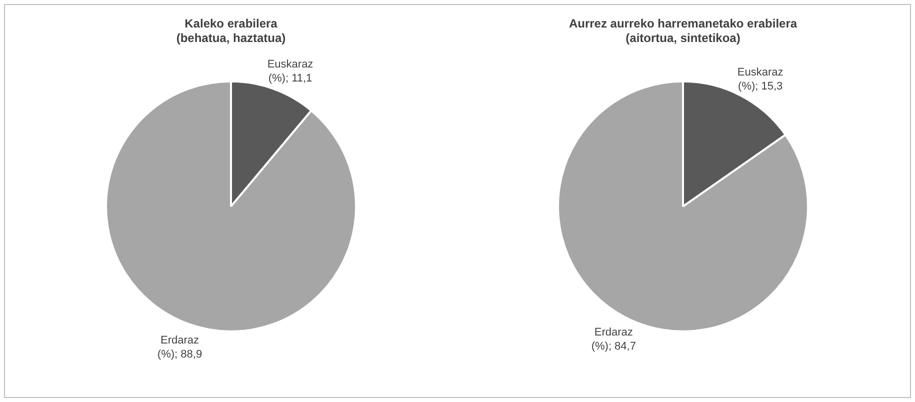 This screenshot has height=402, width=915. What do you see at coordinates (683, 30) in the screenshot?
I see `chart-title: Aurrez aurreko harremanetako erabilera (aitortua, sintetikoa)` at bounding box center [683, 30].